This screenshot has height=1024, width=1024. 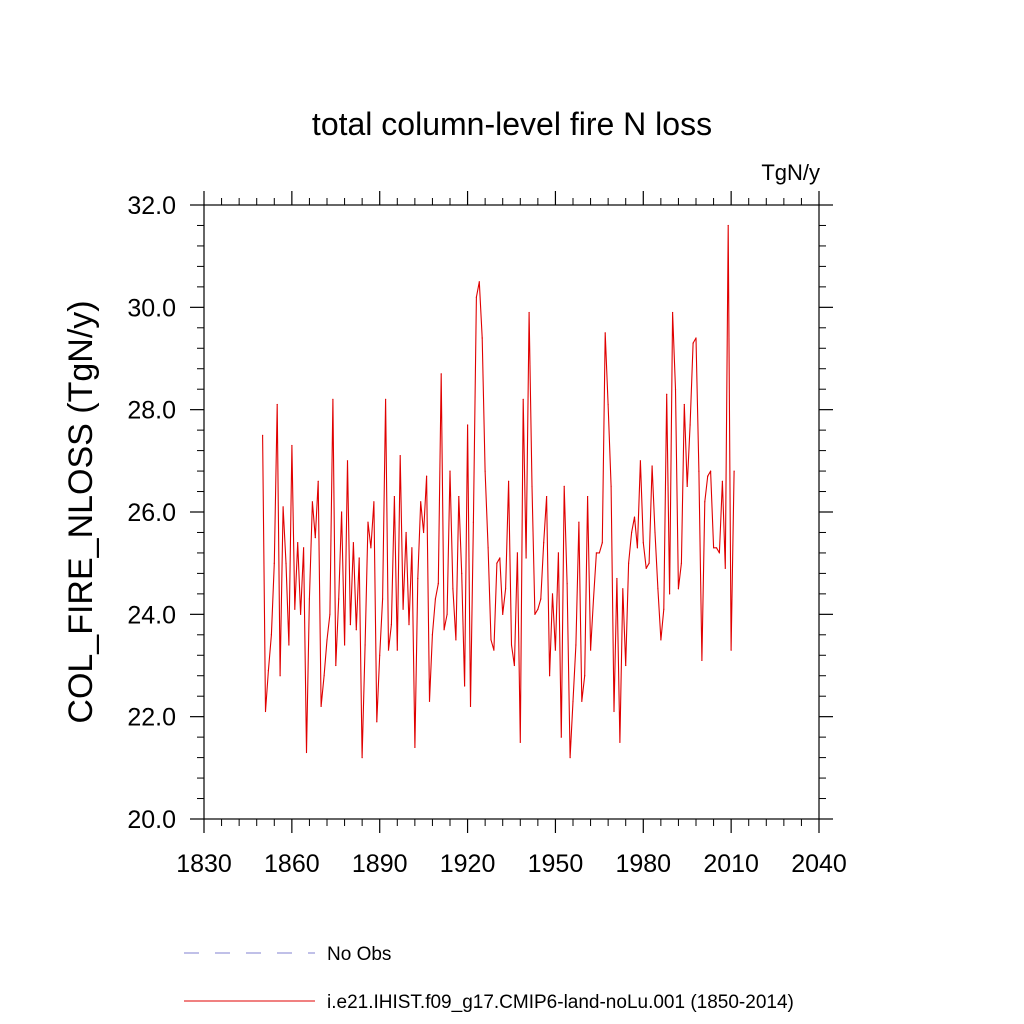 What do you see at coordinates (643, 864) in the screenshot?
I see `x-tick-label: 1980` at bounding box center [643, 864].